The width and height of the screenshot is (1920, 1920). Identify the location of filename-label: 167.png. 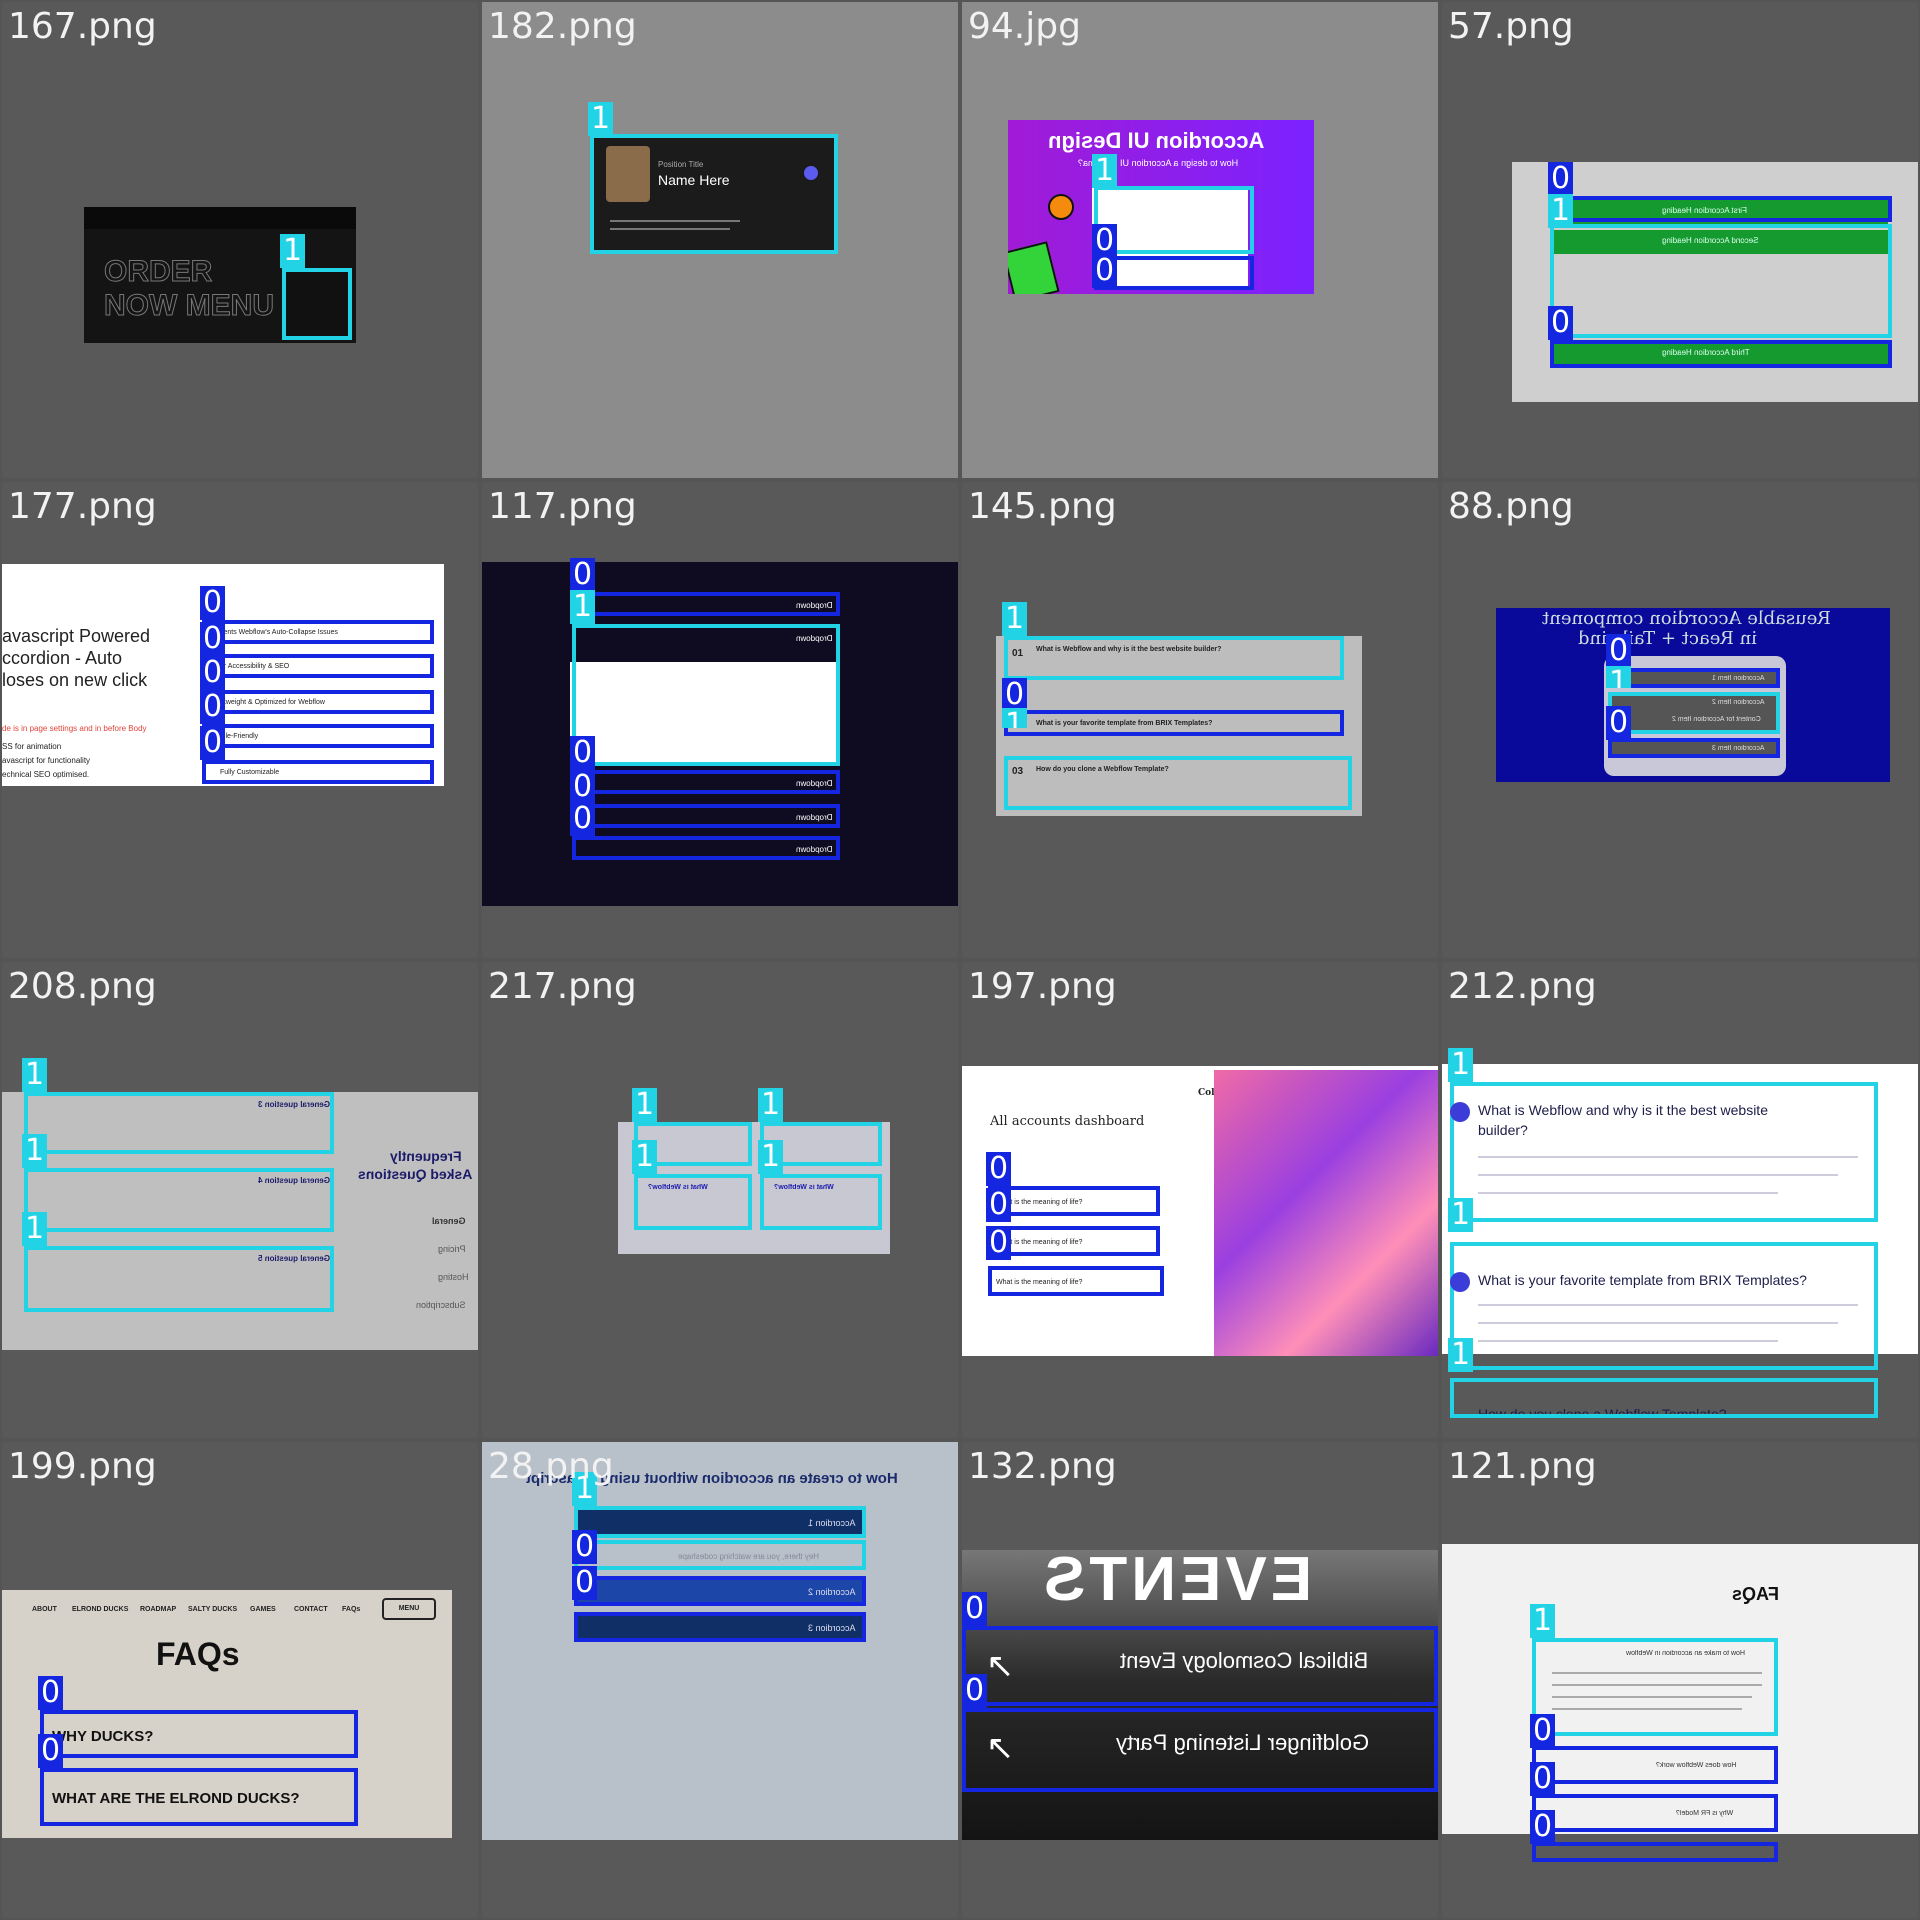
(82, 26).